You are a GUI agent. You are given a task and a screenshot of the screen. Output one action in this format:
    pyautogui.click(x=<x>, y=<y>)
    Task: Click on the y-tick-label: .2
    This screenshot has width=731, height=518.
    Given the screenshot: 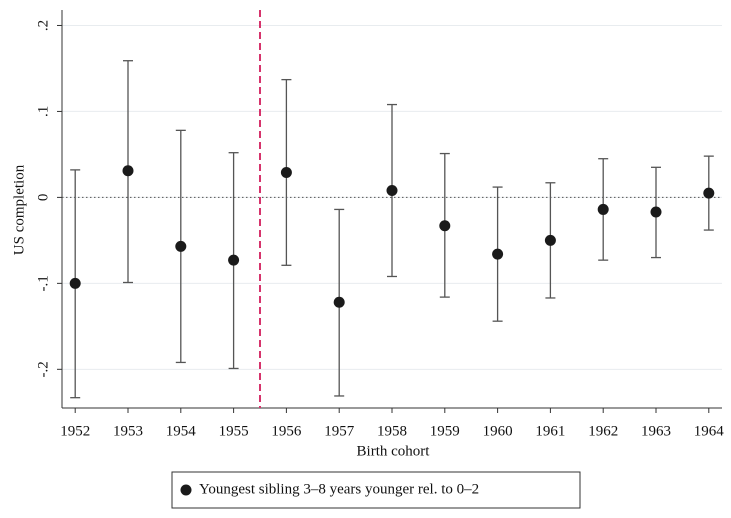 What is the action you would take?
    pyautogui.click(x=43, y=25)
    